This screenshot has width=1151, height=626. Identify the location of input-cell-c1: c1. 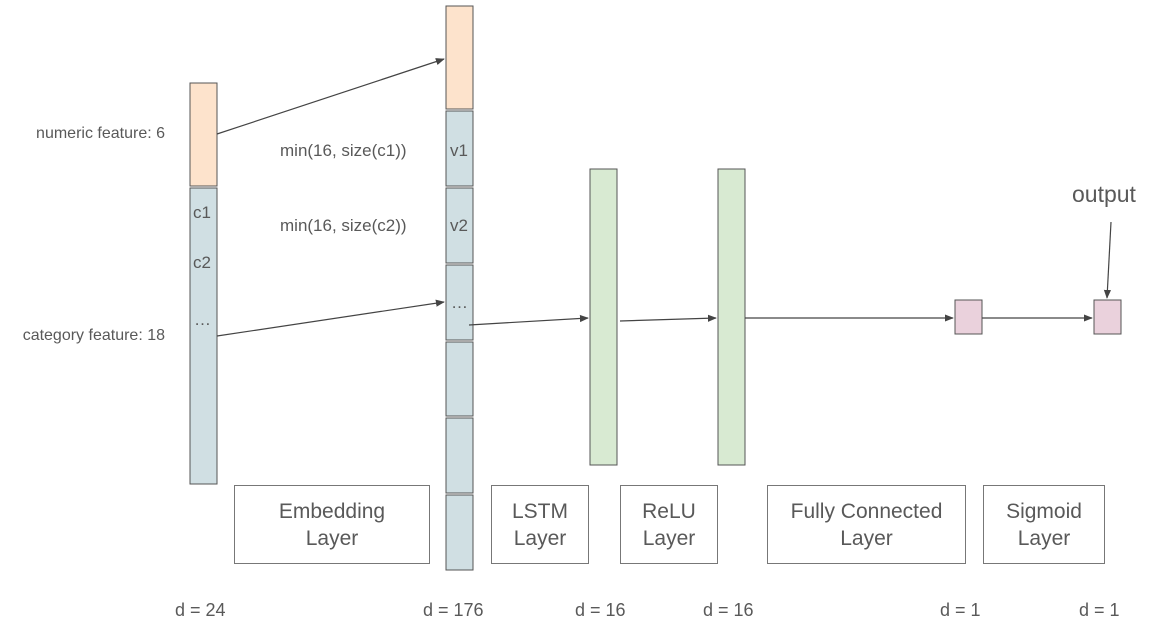
(202, 212).